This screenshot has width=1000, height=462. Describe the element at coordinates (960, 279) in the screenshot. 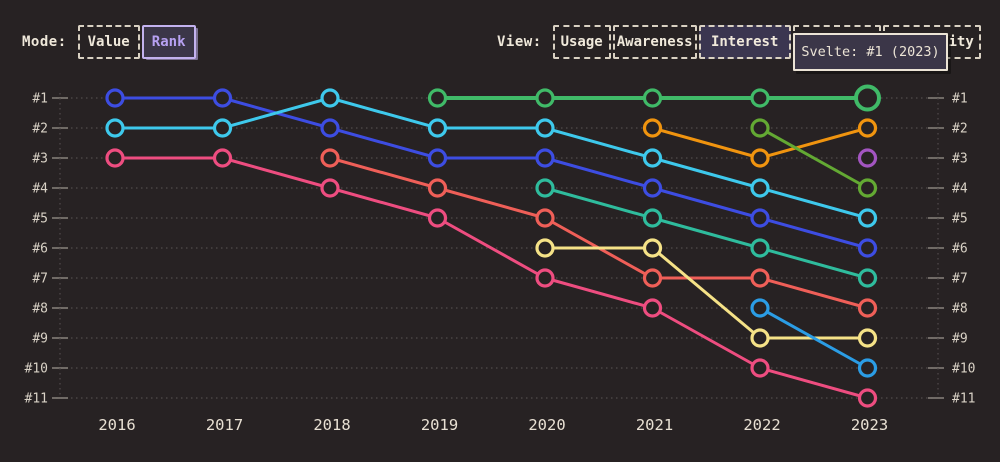

I see `rank-label-right: #7` at that location.